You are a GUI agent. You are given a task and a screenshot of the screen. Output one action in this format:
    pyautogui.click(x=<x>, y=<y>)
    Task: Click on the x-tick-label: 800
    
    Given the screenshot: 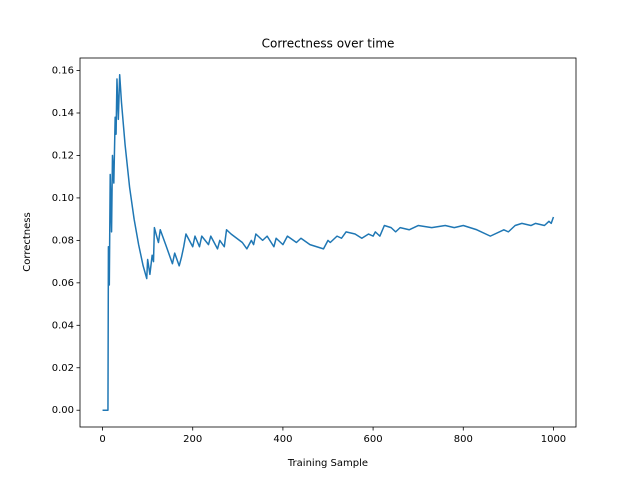 What is the action you would take?
    pyautogui.click(x=463, y=439)
    